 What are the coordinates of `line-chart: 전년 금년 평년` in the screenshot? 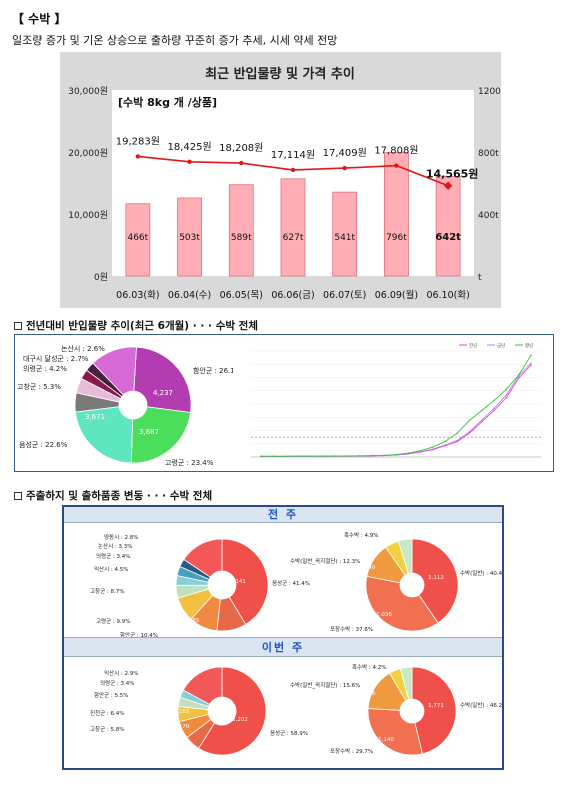 It's located at (396, 400).